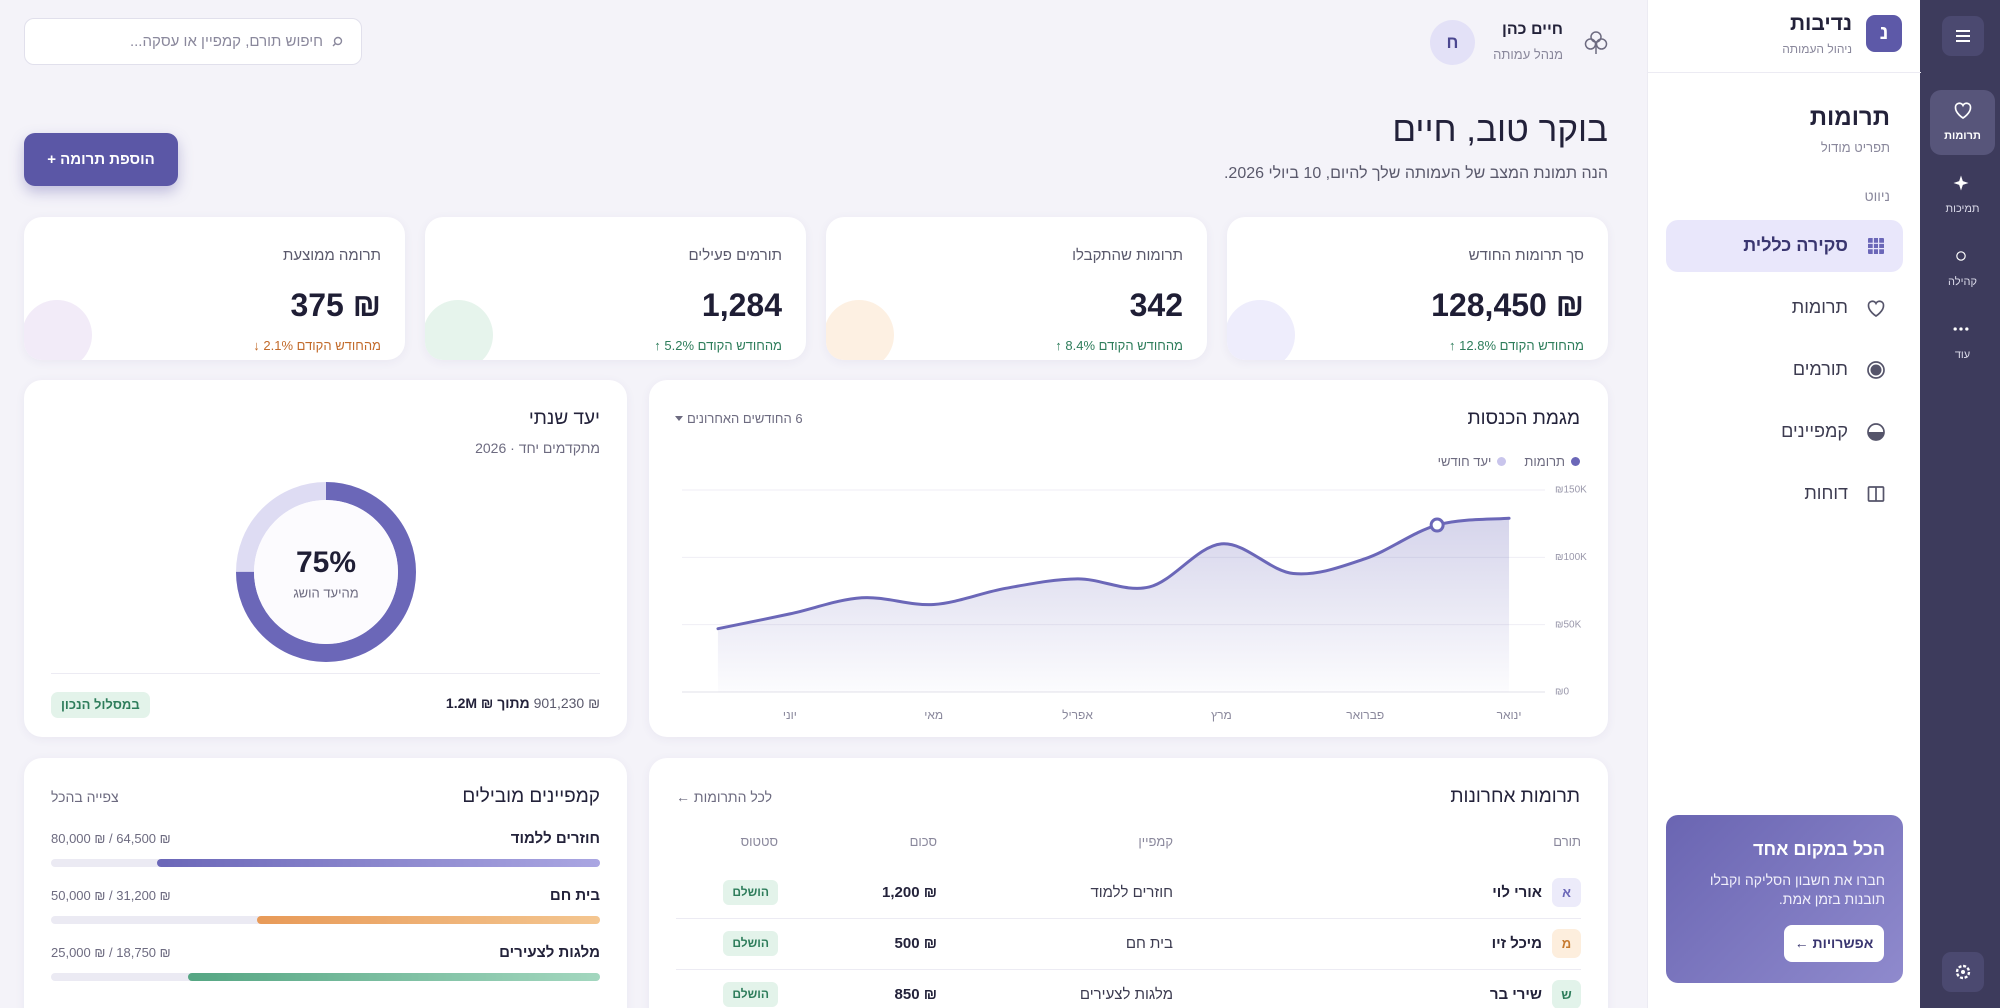  What do you see at coordinates (1962, 209) in the screenshot?
I see `rail-label: תמיכות` at bounding box center [1962, 209].